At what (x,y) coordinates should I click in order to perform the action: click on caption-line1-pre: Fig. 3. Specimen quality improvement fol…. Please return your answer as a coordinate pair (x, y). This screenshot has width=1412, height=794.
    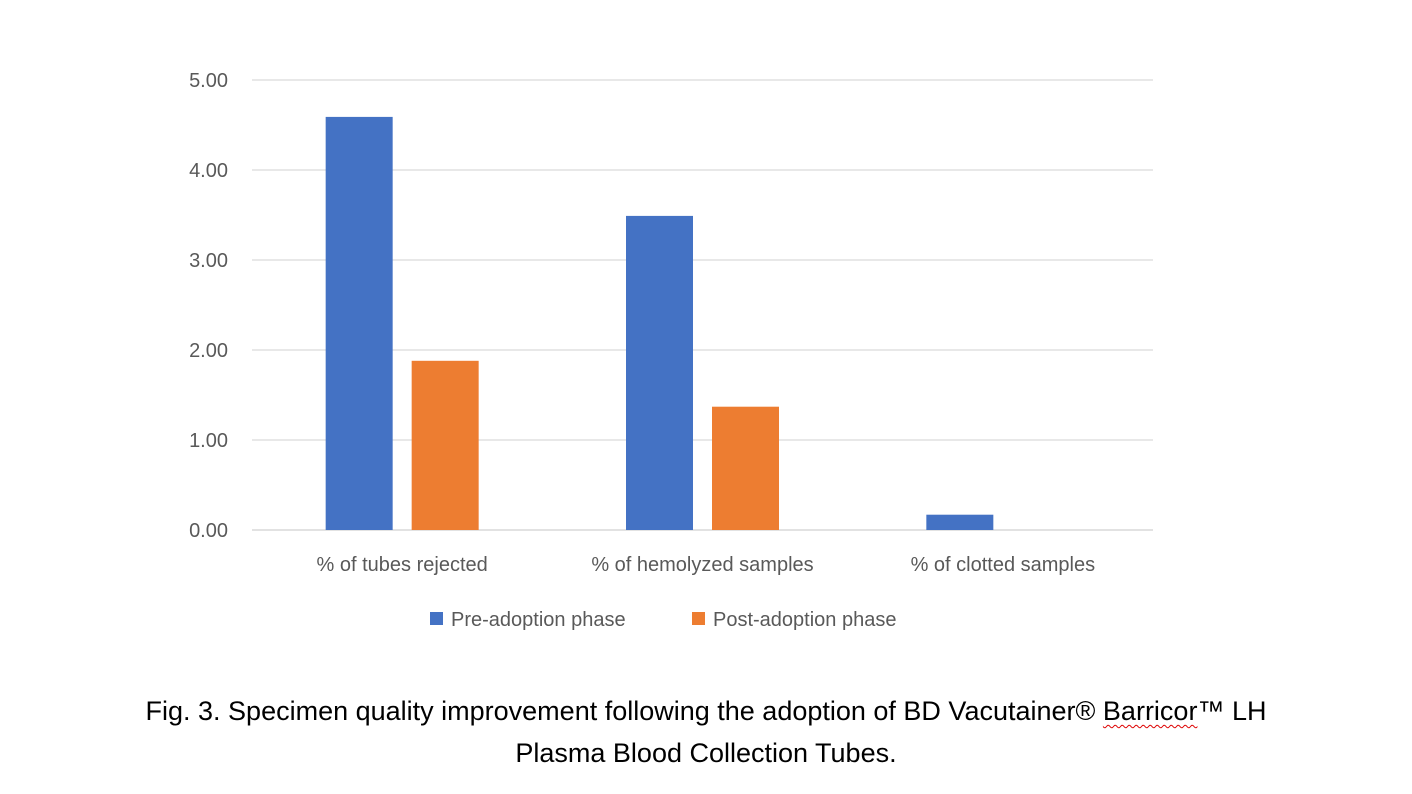
    Looking at the image, I should click on (624, 711).